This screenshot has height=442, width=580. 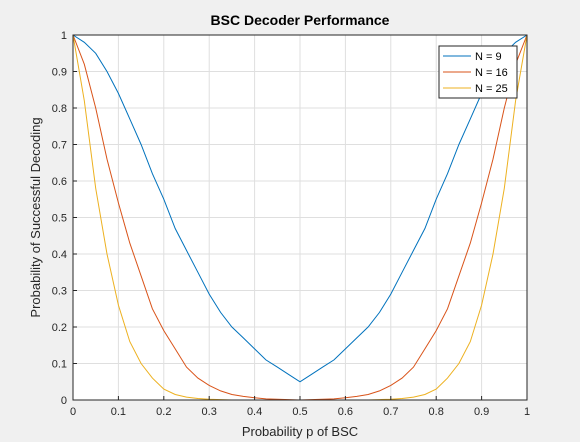 I want to click on y-tick-label: 0.5, so click(x=59, y=219).